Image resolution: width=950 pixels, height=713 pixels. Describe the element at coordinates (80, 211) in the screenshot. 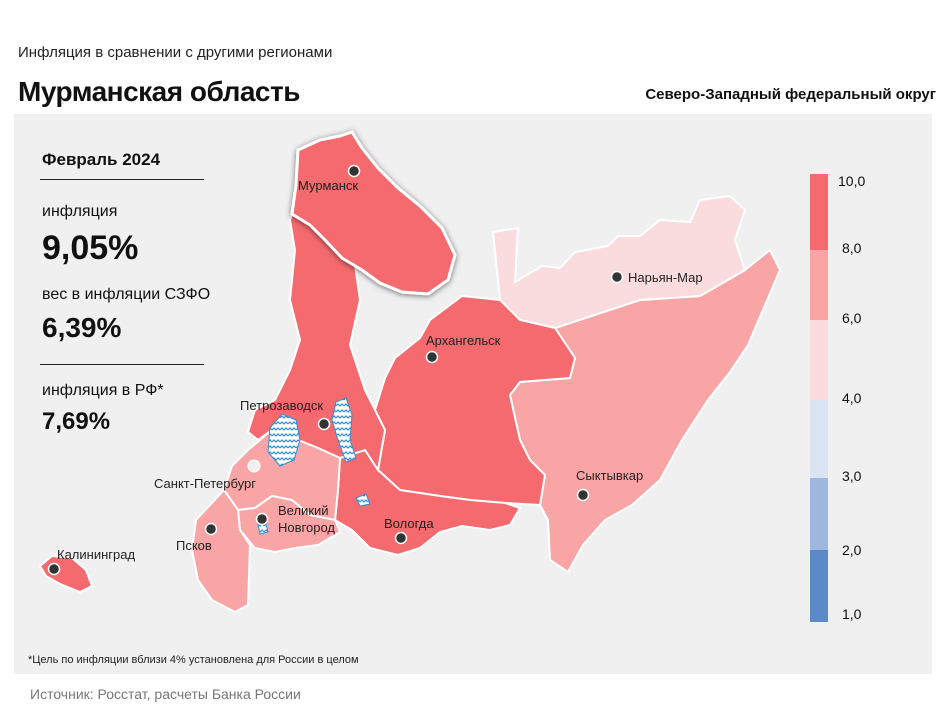

I see `inflation-label: инфляция` at that location.